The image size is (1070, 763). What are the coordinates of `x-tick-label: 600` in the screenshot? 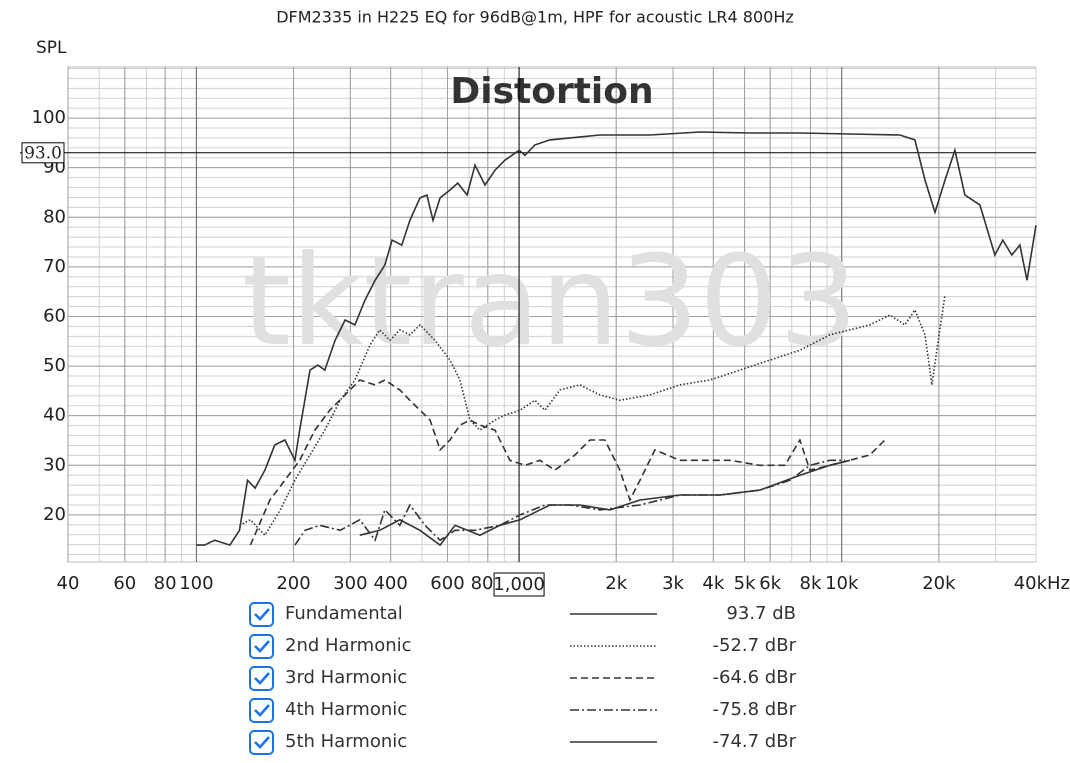 It's located at (447, 583).